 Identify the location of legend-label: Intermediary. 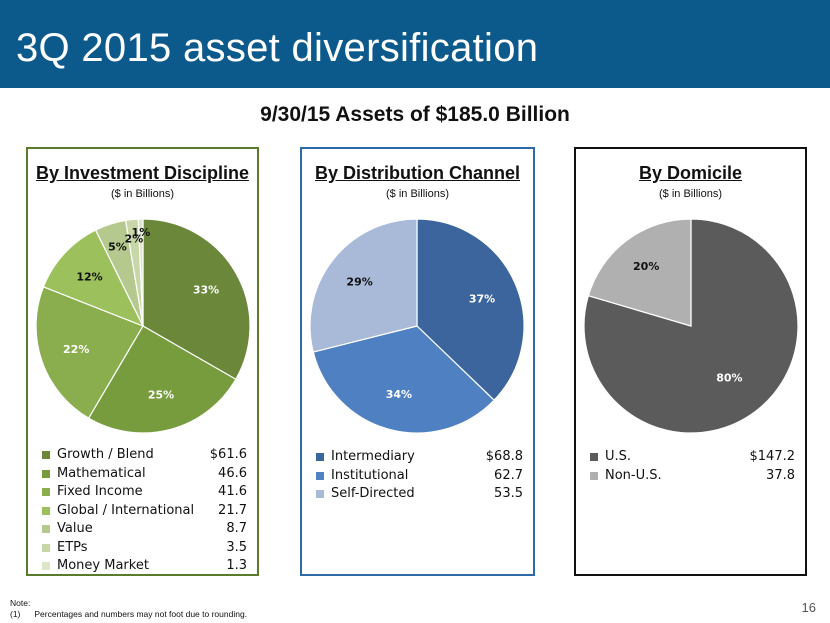
(373, 456).